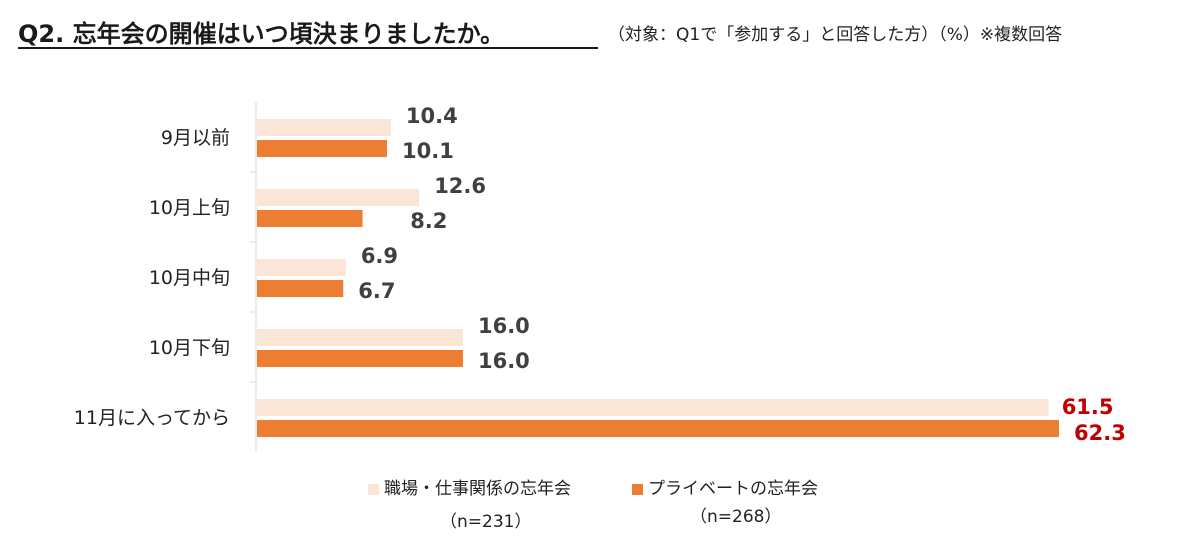 The height and width of the screenshot is (544, 1200). I want to click on chart-title: Q2. 忘年会の開催はいつ頃決まりましたか。, so click(261, 34).